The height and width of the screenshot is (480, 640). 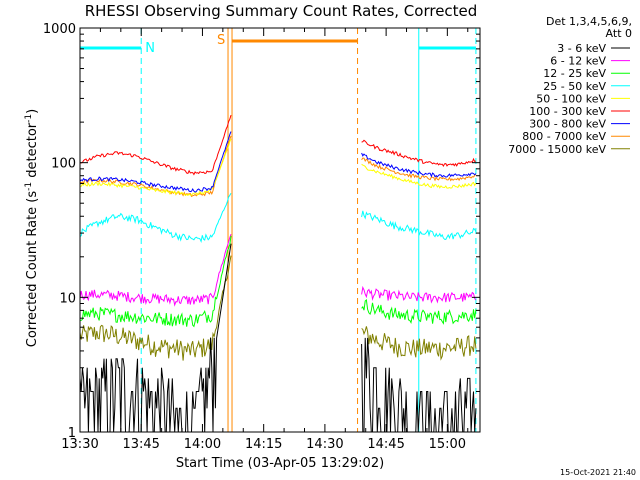 I want to click on x-axis-label: Start Time (03-Apr-05 13:29:02), so click(x=280, y=463).